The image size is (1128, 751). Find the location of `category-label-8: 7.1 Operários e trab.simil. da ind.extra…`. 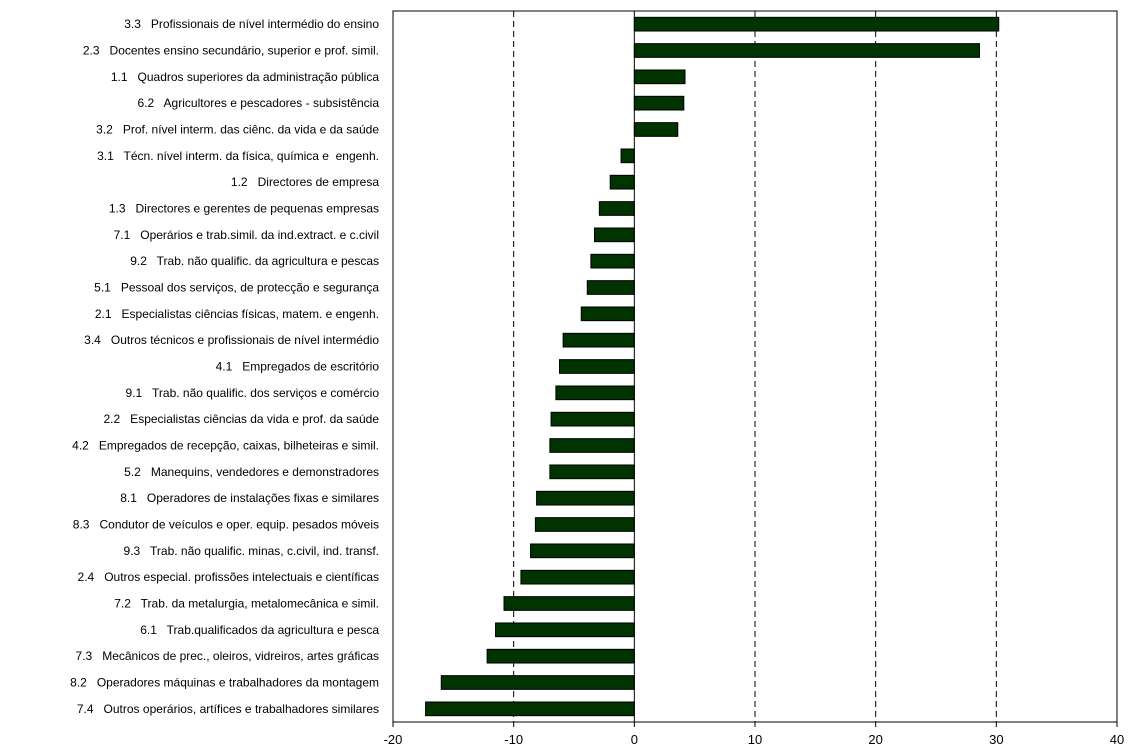

category-label-8: 7.1 Operários e trab.simil. da ind.extra… is located at coordinates (246, 235).